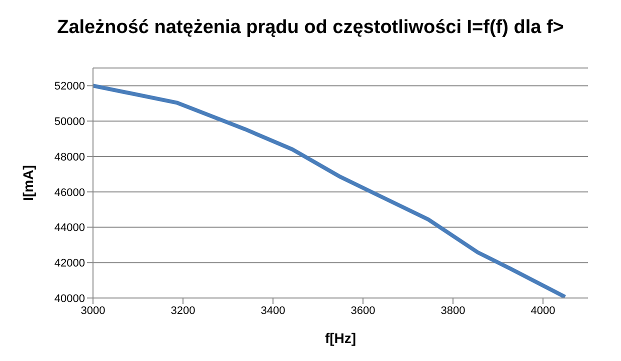 This screenshot has width=621, height=361. I want to click on chart-title: Zależność natężenia prądu od częstotliwości I=f(f) dla f>, so click(310, 28).